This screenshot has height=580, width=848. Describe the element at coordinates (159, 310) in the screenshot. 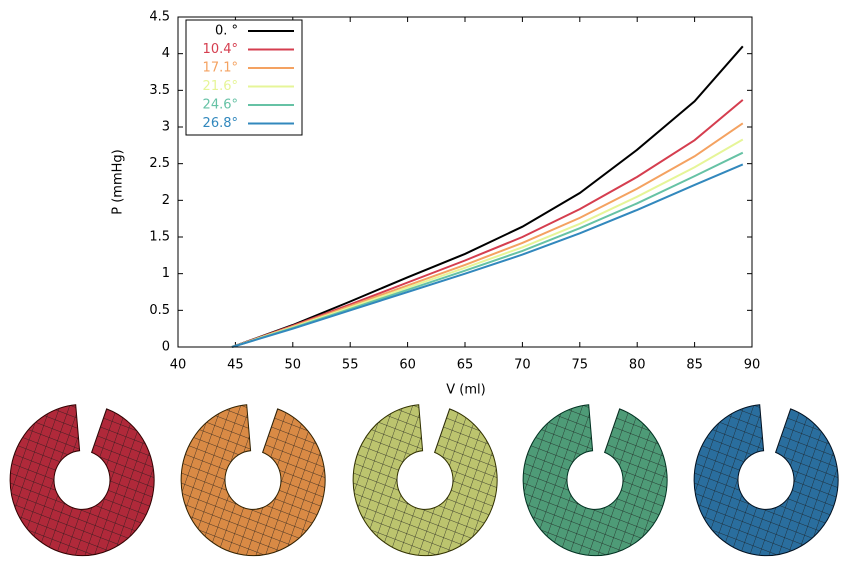

I see `y-tick-label: 0.5` at that location.